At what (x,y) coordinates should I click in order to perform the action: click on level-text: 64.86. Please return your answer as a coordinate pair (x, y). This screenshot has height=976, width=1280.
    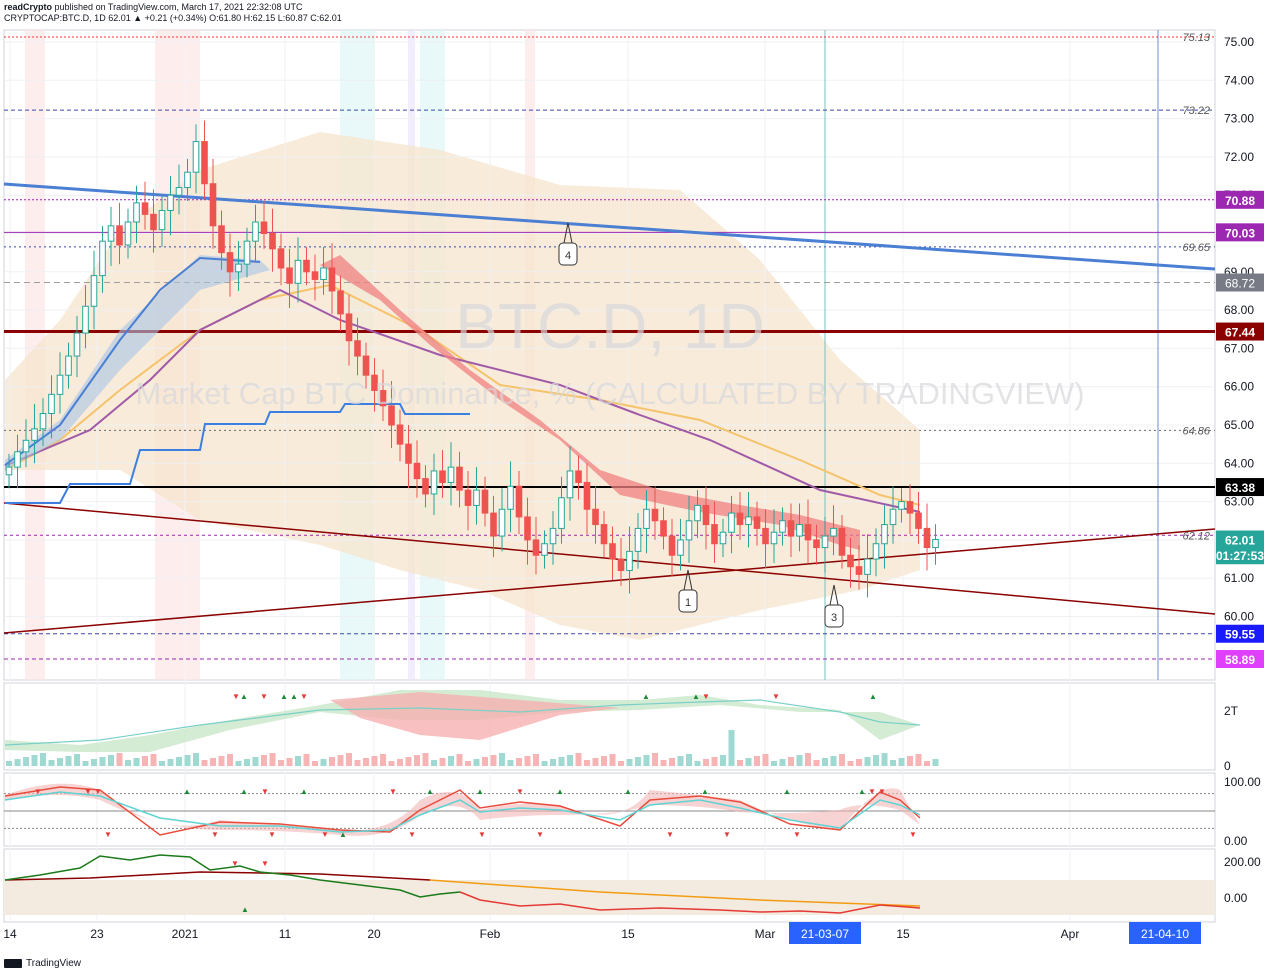
    Looking at the image, I should click on (1196, 431).